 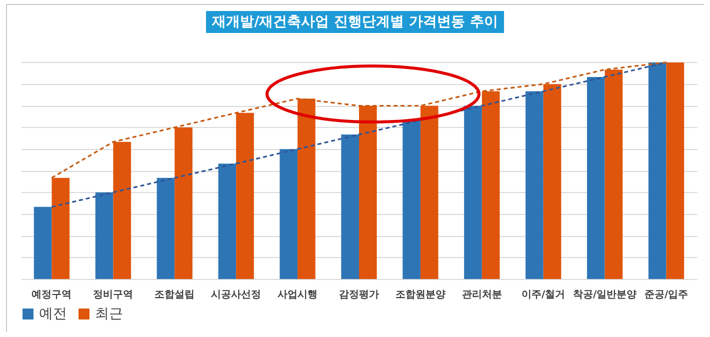 What do you see at coordinates (359, 295) in the screenshot?
I see `x-tick-label: 감정평가` at bounding box center [359, 295].